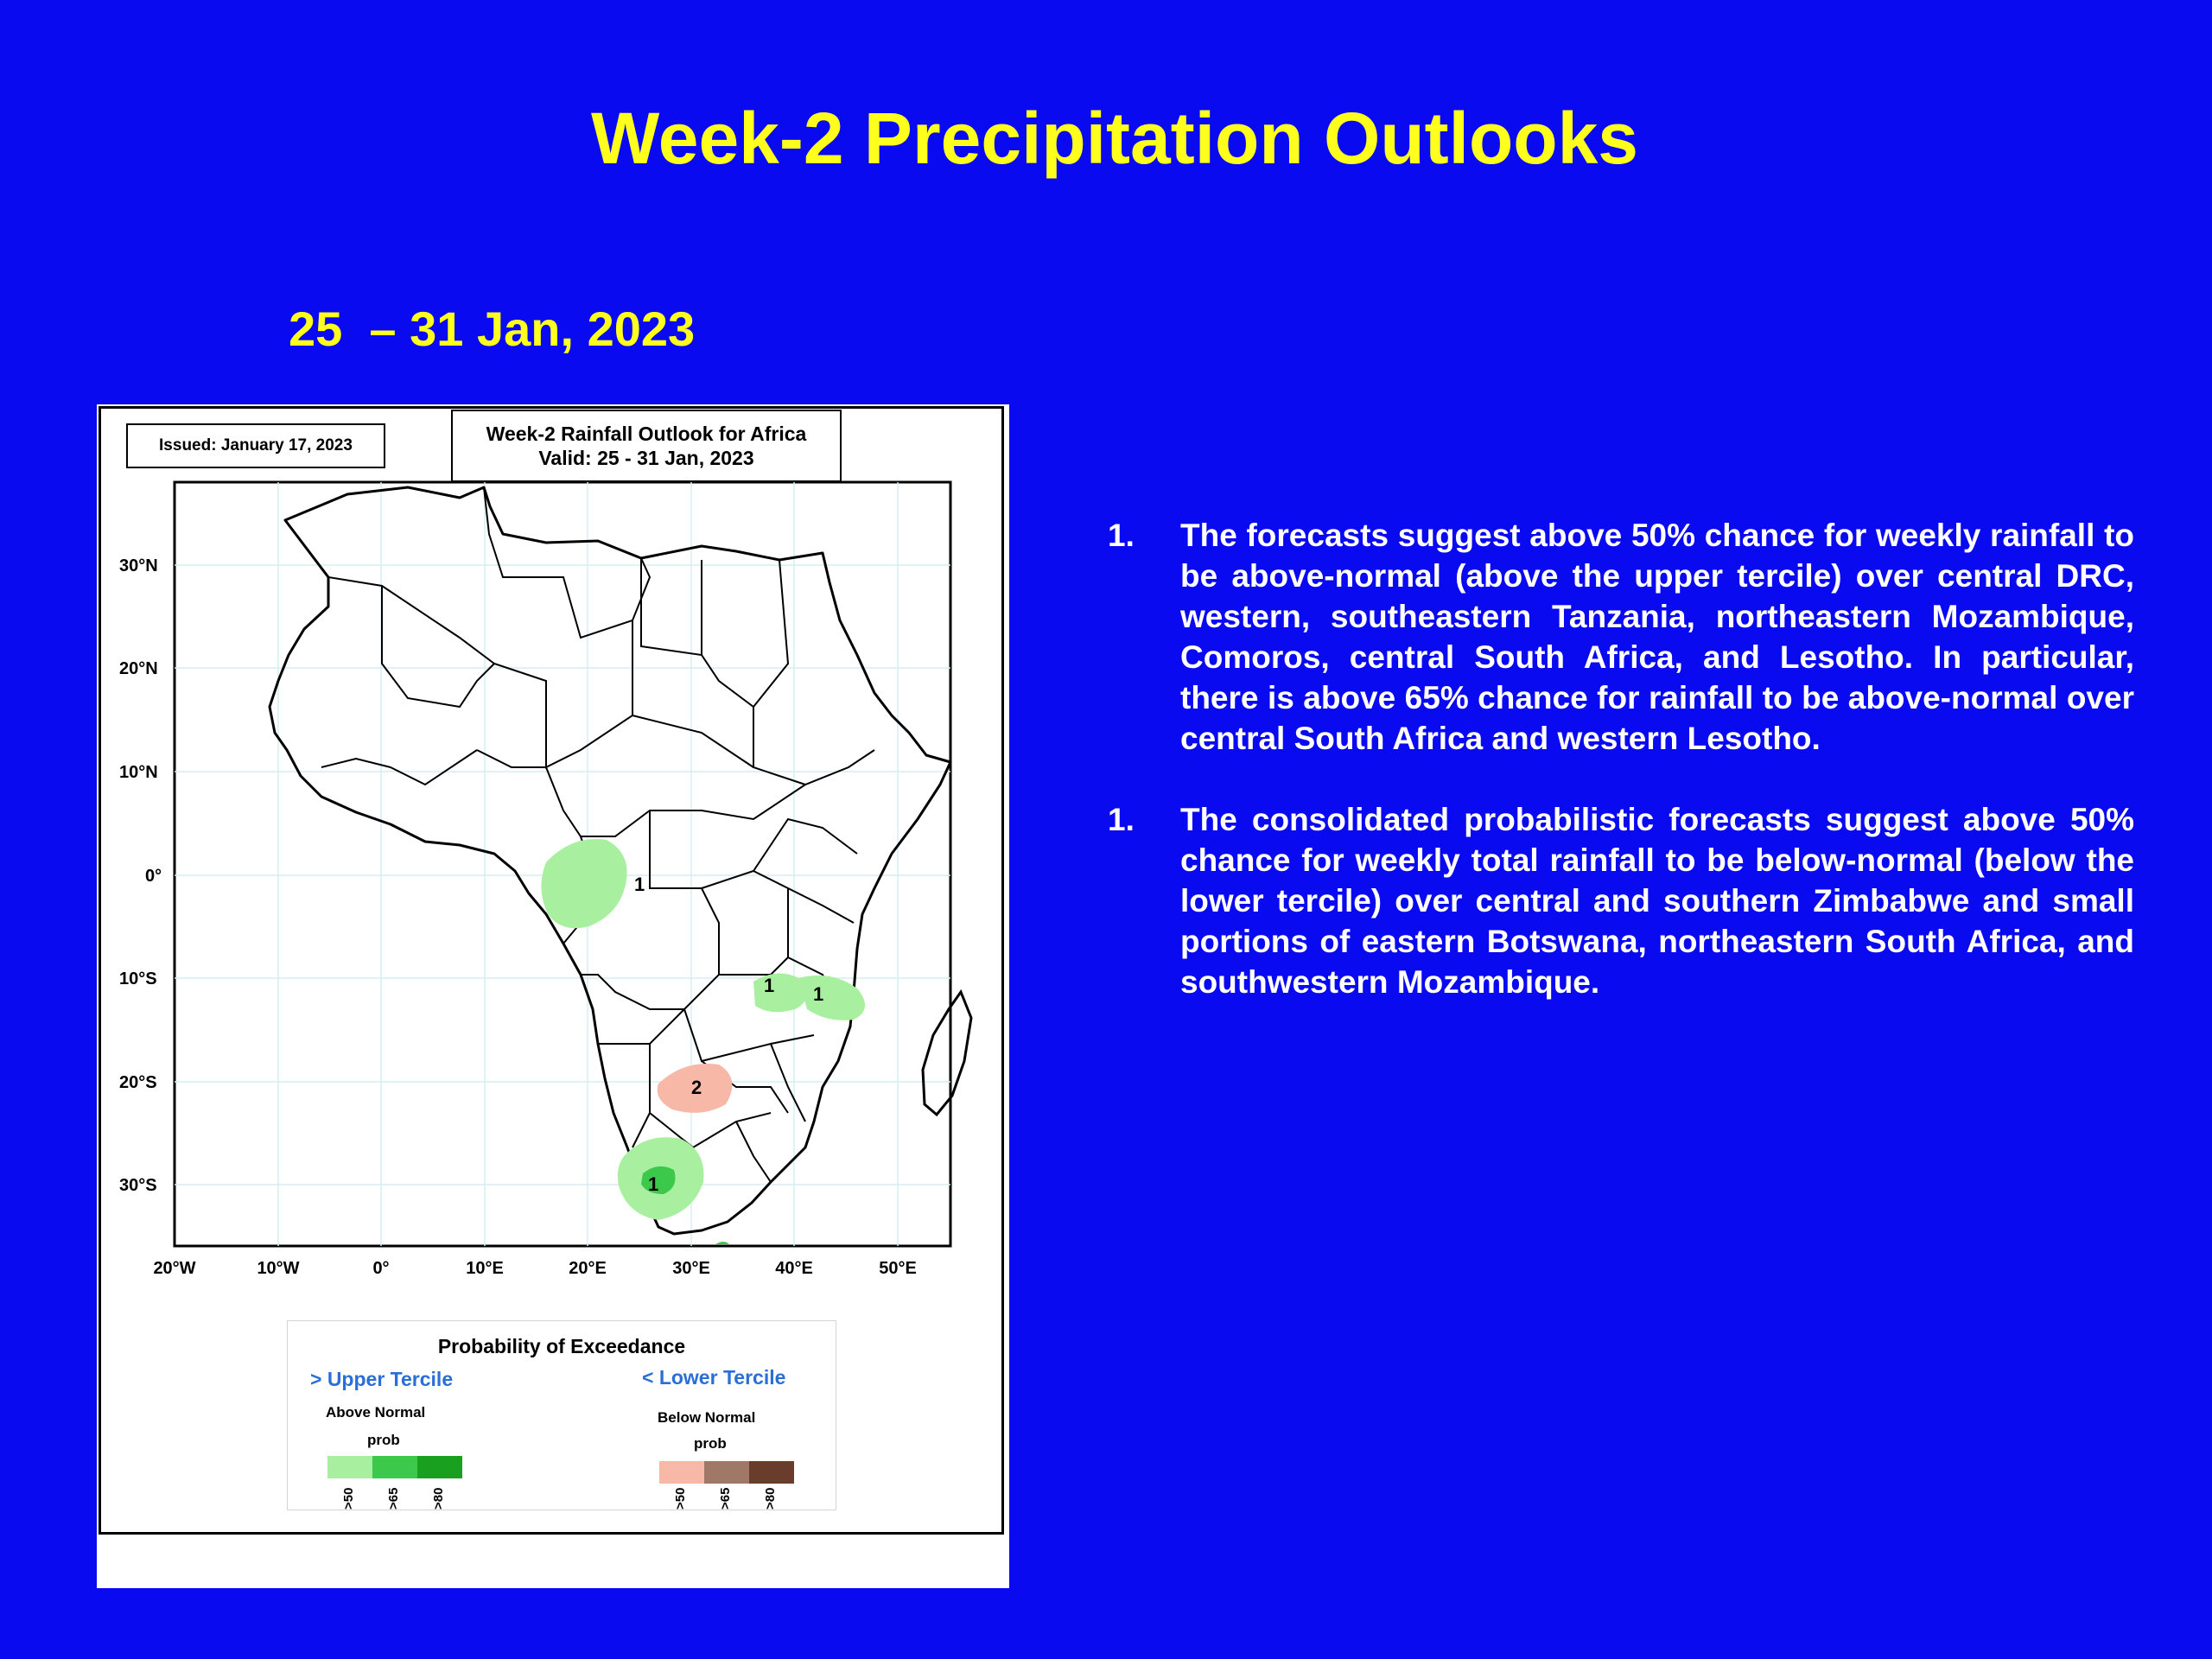  Describe the element at coordinates (174, 1268) in the screenshot. I see `lon-label: 20°W` at that location.